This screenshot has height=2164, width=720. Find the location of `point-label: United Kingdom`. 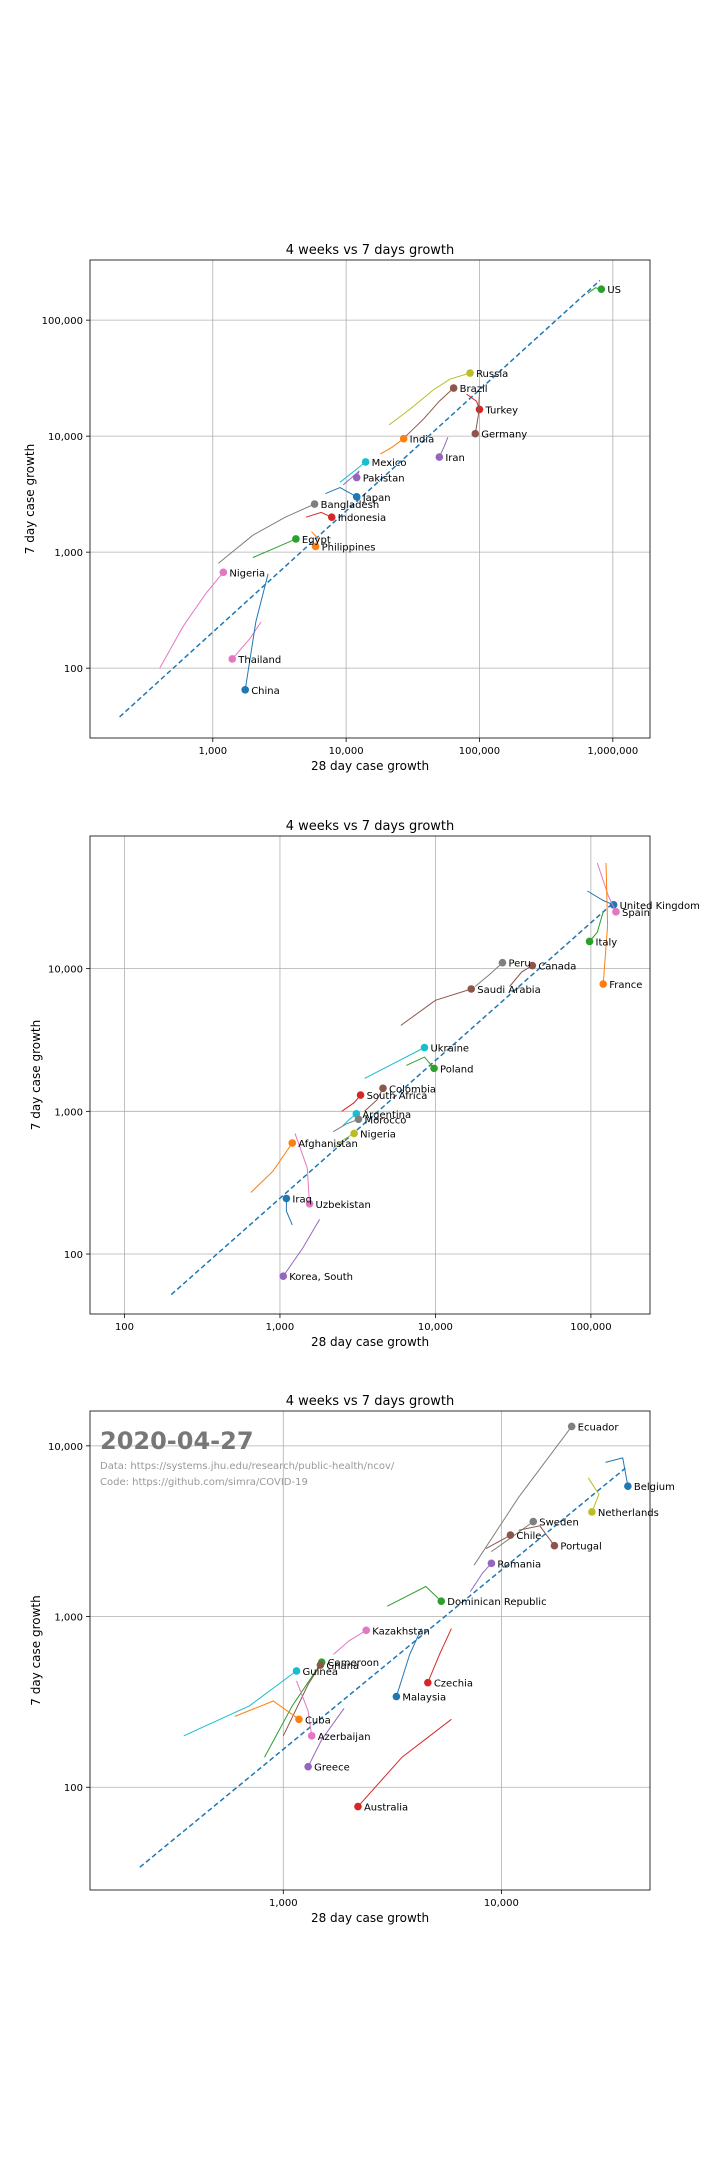

point-label: United Kingdom is located at coordinates (660, 906).